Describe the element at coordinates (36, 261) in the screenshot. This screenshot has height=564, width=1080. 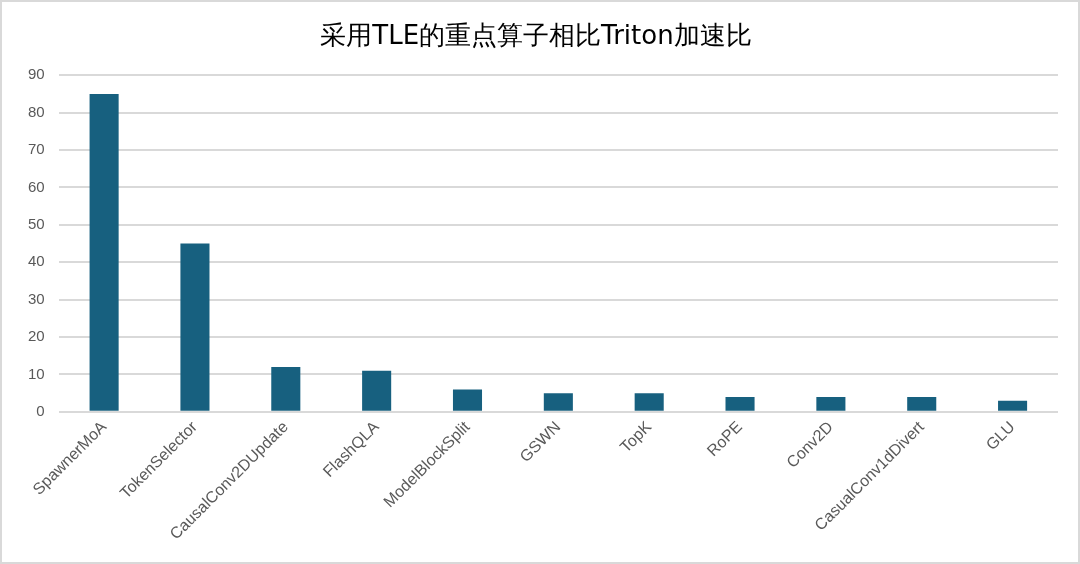
I see `y-tick-label: 40` at that location.